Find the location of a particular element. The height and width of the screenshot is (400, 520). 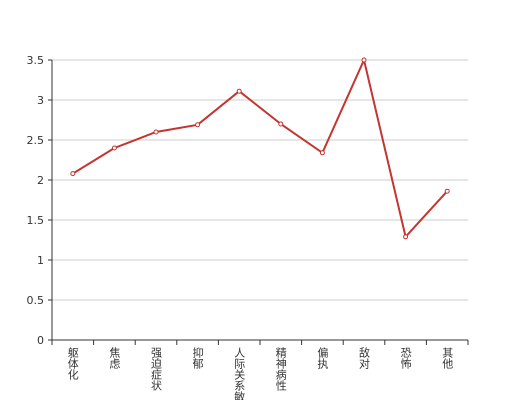

x-tick-label: 焦虑 is located at coordinates (114, 358).